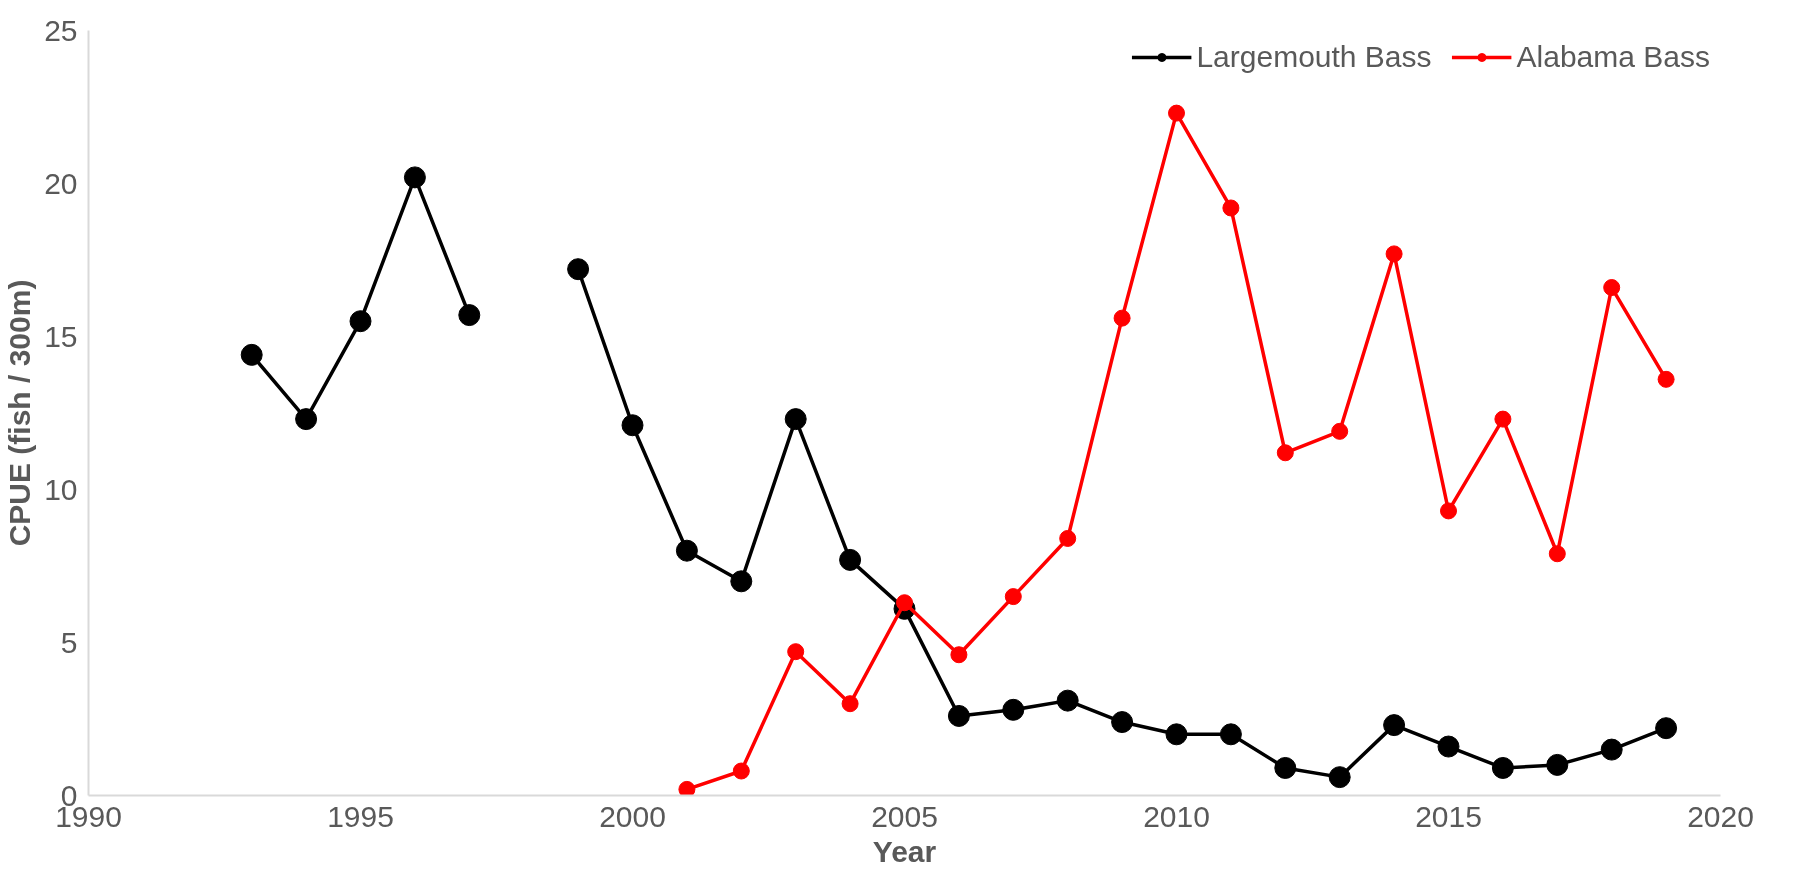 This screenshot has width=1802, height=887. What do you see at coordinates (632, 816) in the screenshot?
I see `x-tick-label: 2000` at bounding box center [632, 816].